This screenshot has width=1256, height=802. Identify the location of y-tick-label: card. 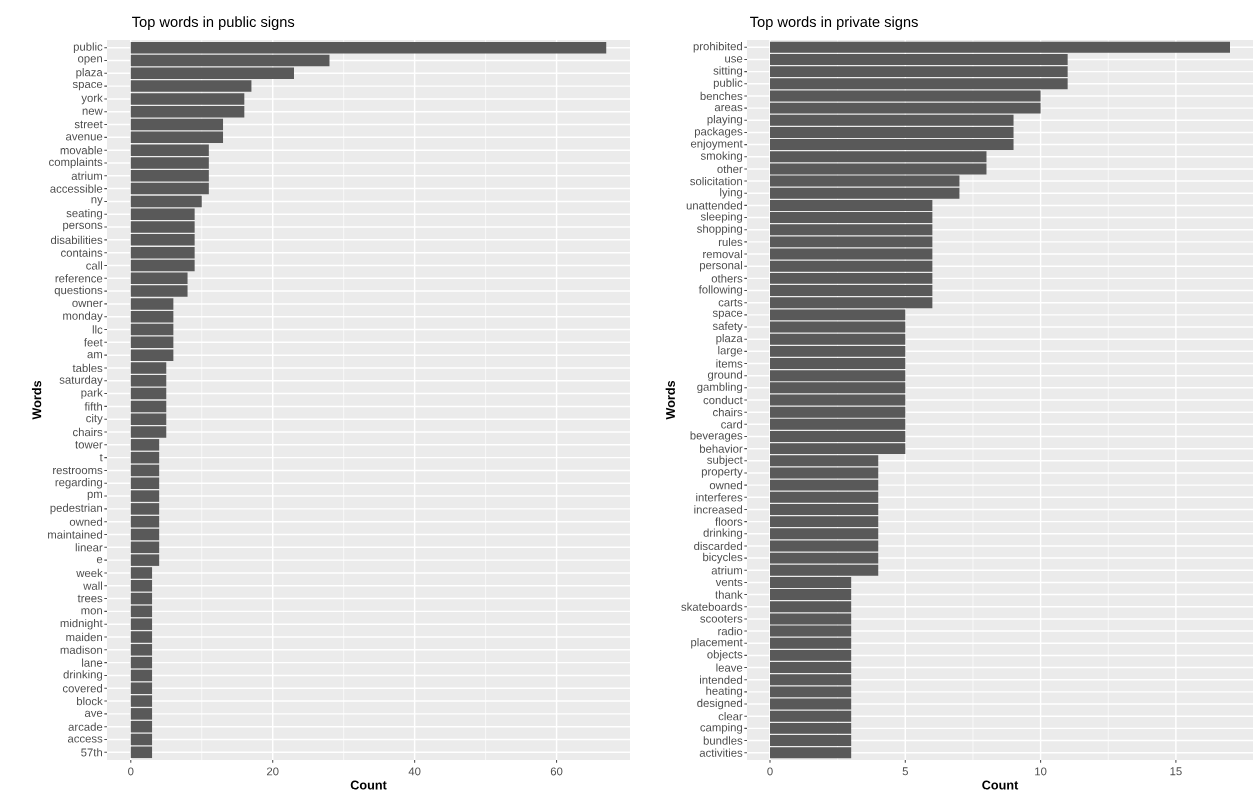
(732, 424).